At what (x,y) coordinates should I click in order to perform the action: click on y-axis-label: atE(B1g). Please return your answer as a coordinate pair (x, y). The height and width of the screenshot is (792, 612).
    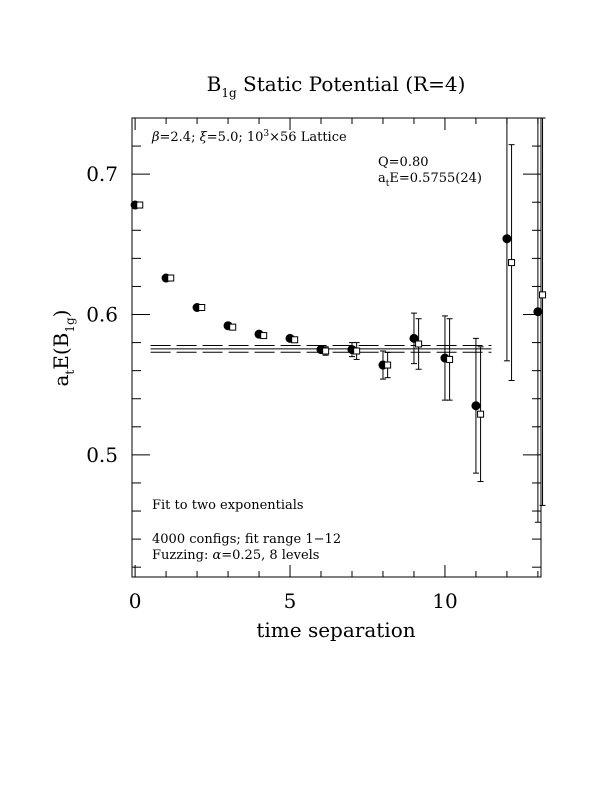
    Looking at the image, I should click on (63, 347).